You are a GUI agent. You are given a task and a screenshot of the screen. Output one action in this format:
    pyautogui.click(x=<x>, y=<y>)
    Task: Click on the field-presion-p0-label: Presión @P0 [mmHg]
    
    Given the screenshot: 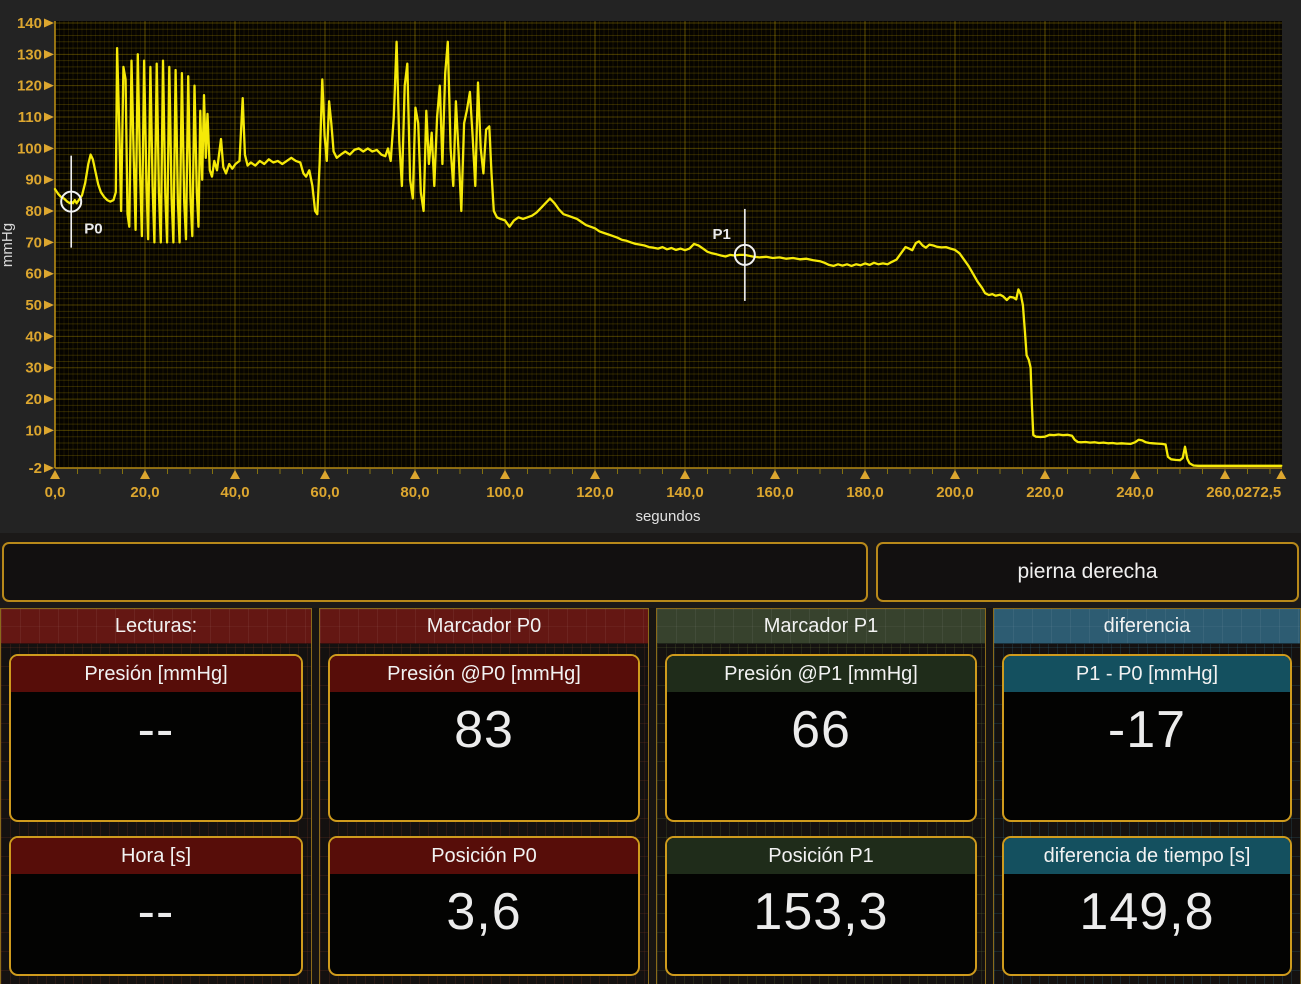 What is the action you would take?
    pyautogui.click(x=484, y=674)
    